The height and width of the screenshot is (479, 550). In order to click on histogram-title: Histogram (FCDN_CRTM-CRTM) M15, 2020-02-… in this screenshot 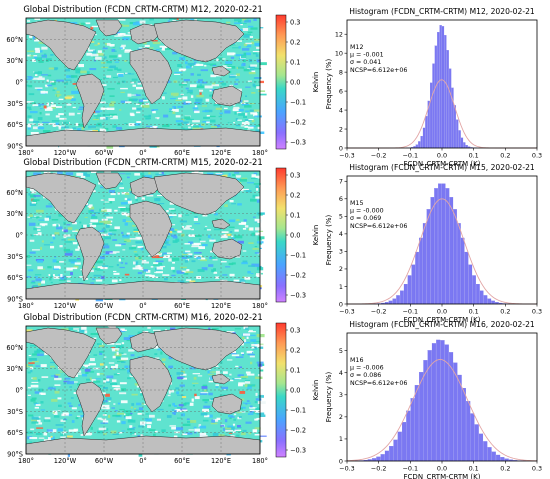, I will do `click(442, 167)`.